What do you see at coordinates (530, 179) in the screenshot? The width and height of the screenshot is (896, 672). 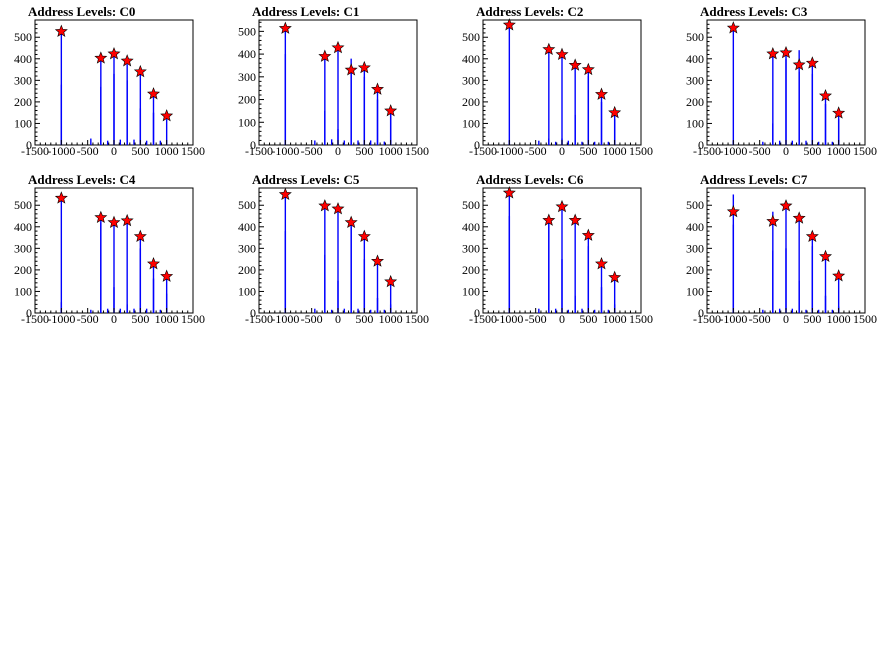 I see `chart-title: Address Levels: C6` at bounding box center [530, 179].